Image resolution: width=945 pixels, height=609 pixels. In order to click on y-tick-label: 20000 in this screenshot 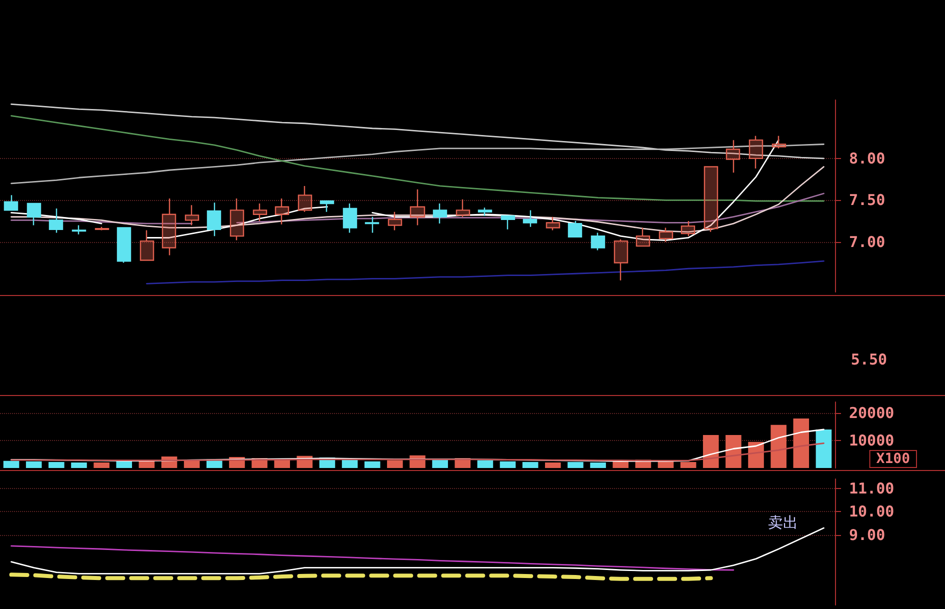, I will do `click(871, 413)`.